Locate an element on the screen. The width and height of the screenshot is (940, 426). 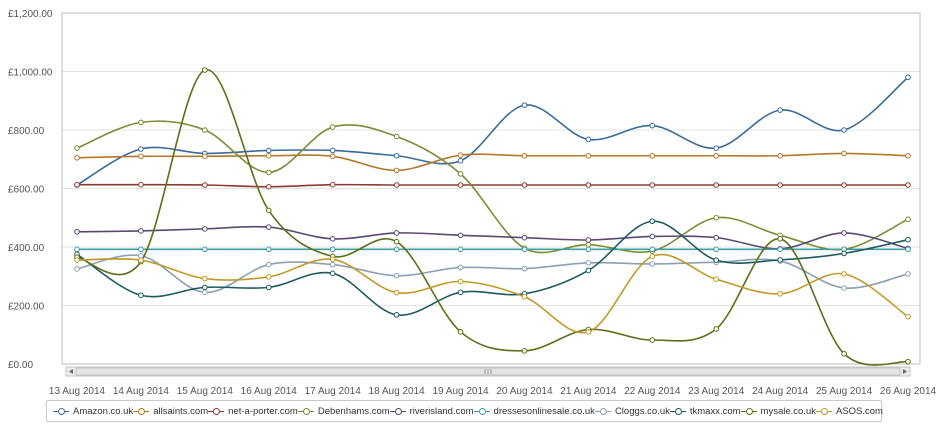
legend-item: Amazon.co.uk is located at coordinates (93, 411).